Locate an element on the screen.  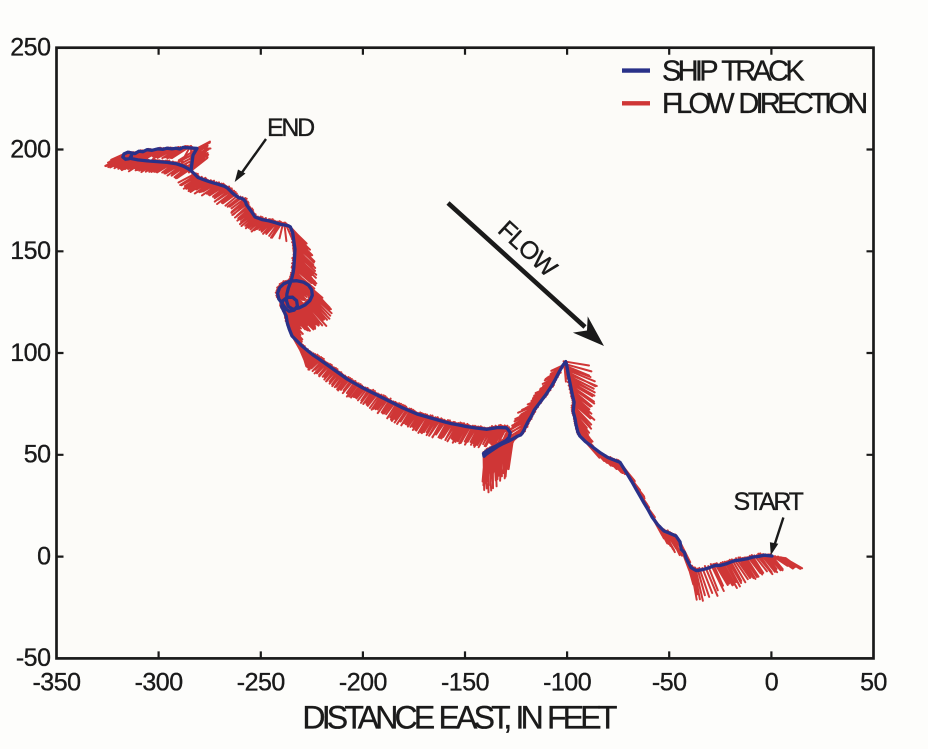
svg-text: -300 is located at coordinates (159, 683).